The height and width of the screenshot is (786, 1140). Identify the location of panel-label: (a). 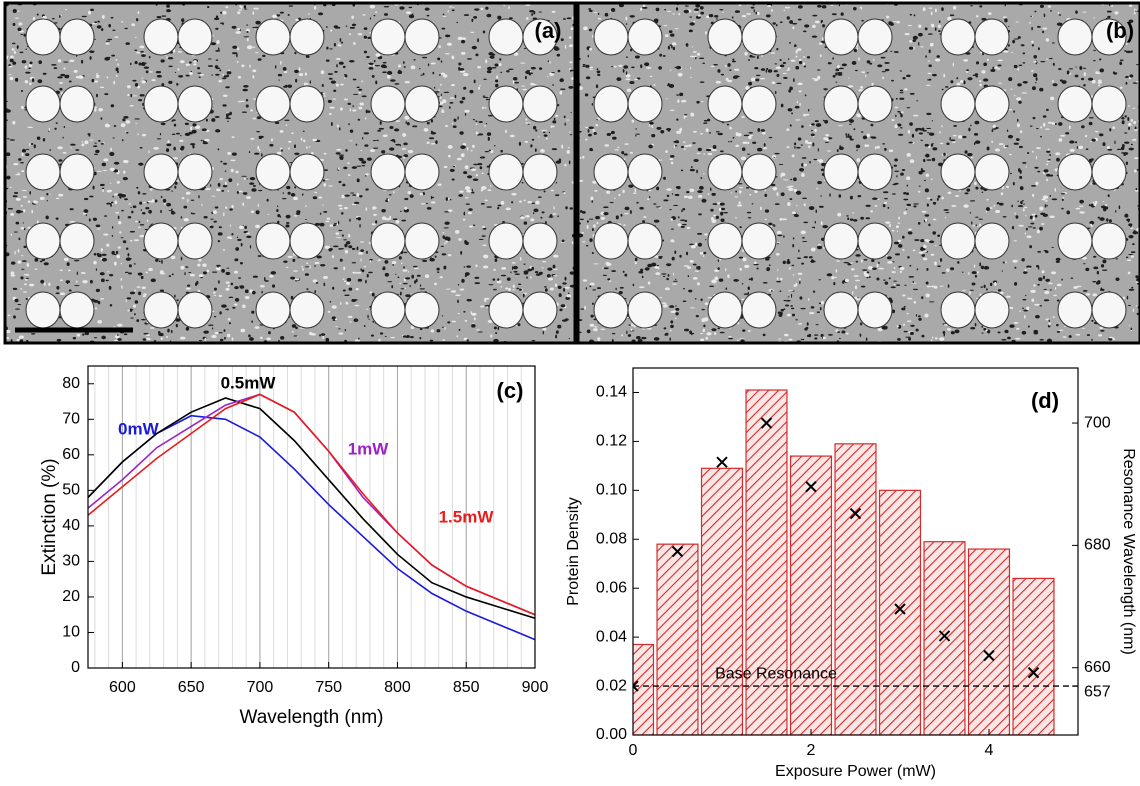
(548, 30).